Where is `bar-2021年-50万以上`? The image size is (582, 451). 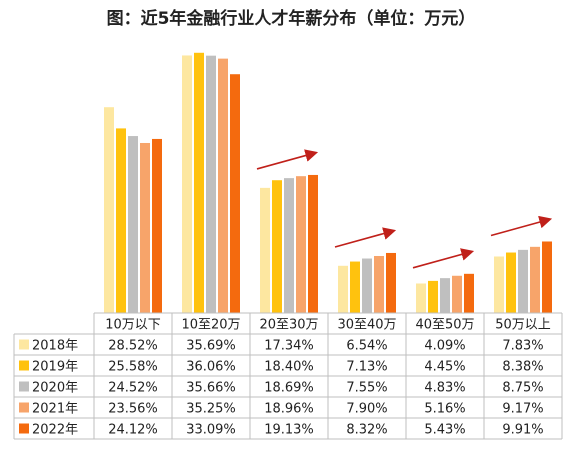 bar-2021年-50万以上 is located at coordinates (535, 279).